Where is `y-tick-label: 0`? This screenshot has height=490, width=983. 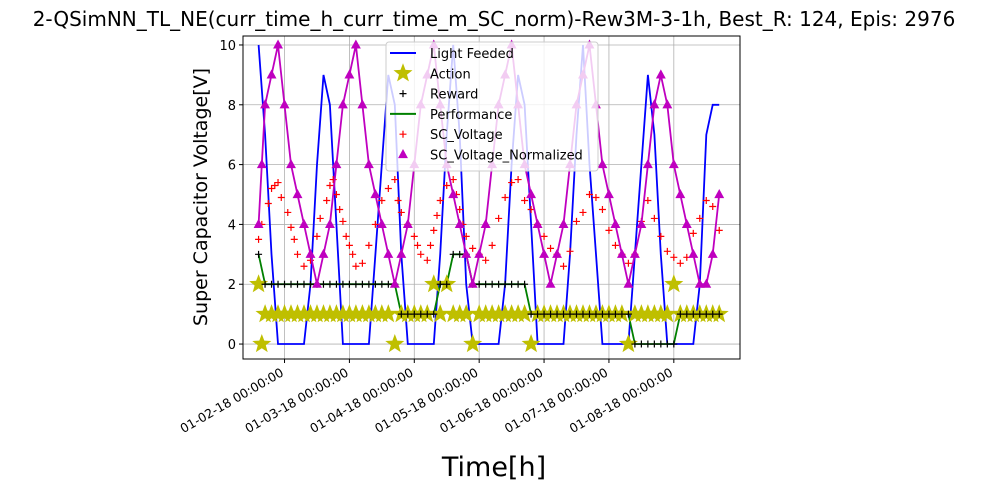
y-tick-label: 0 is located at coordinates (232, 345).